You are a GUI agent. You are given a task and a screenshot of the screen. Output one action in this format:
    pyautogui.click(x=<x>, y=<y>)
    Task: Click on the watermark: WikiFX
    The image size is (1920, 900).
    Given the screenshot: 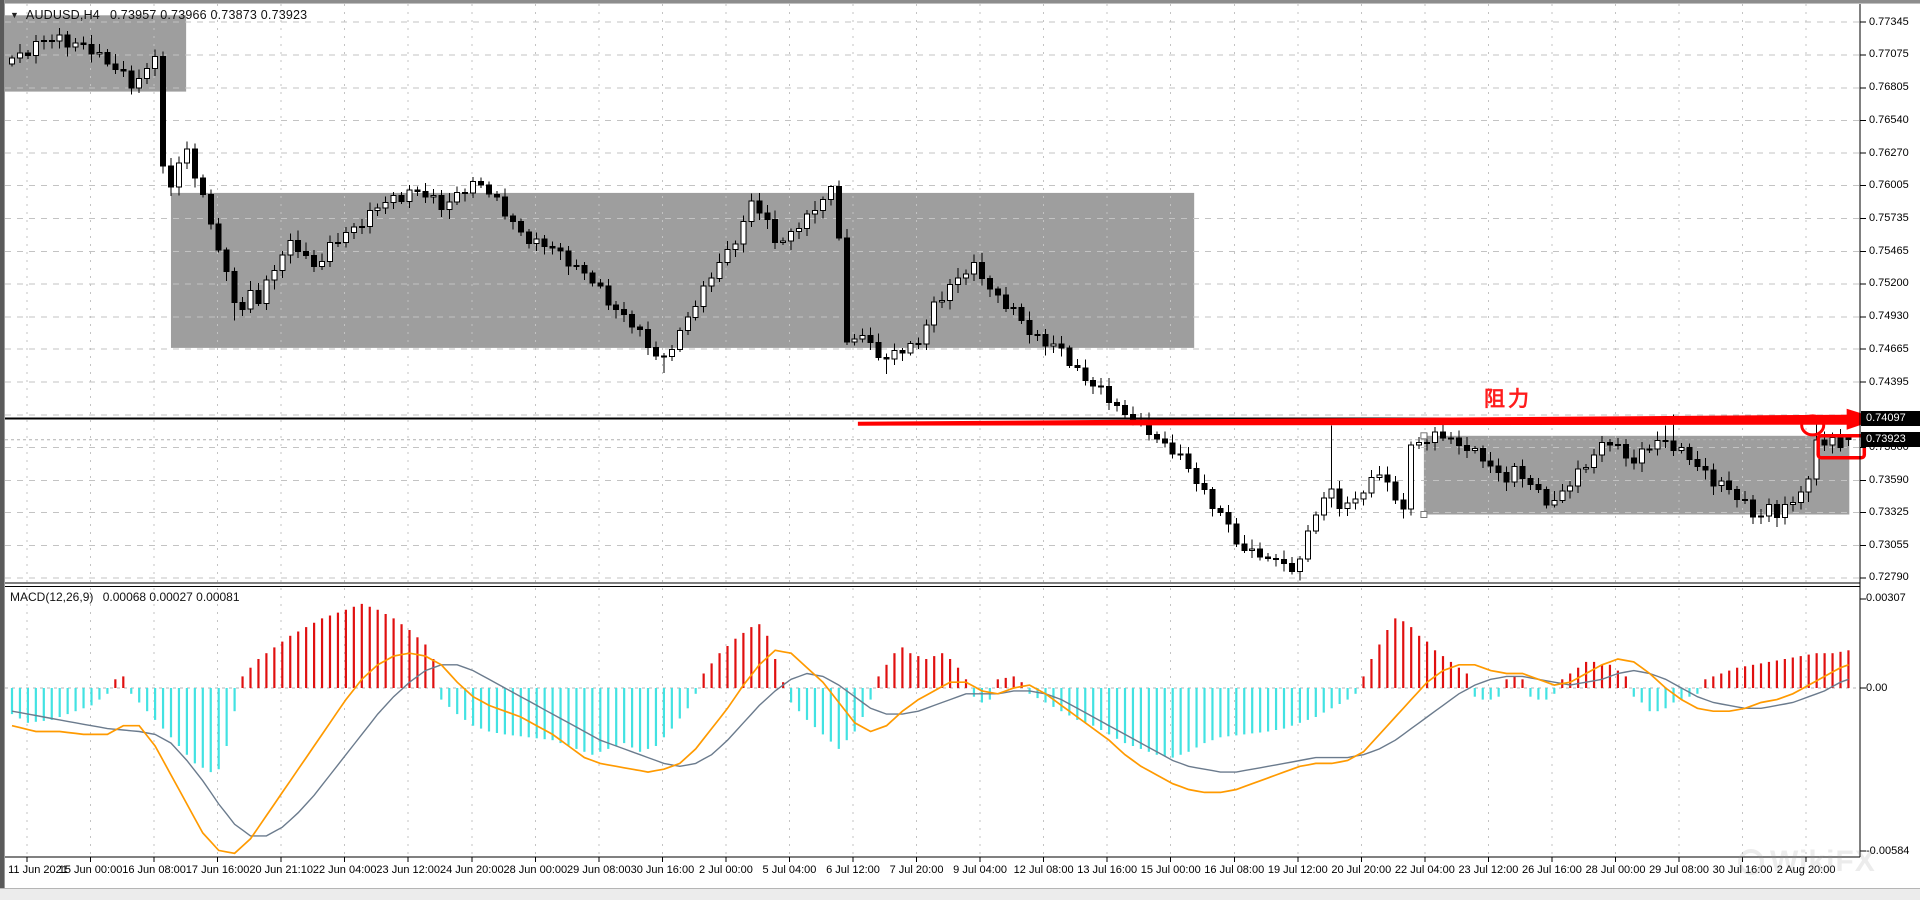 What is the action you would take?
    pyautogui.click(x=1807, y=862)
    